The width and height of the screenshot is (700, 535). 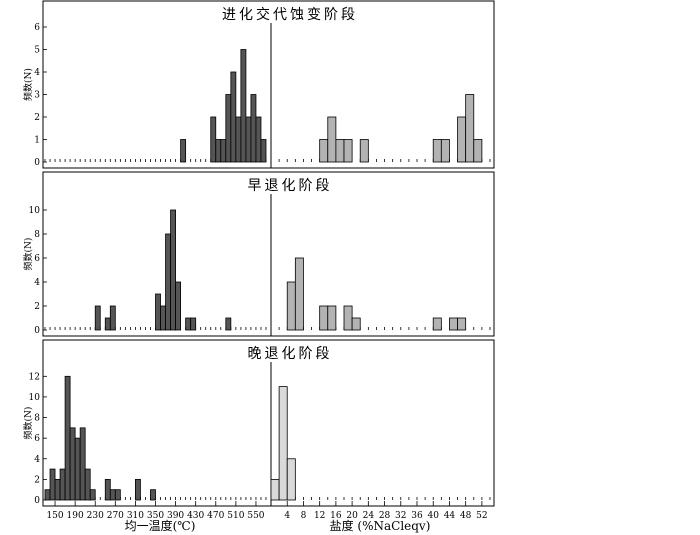 I want to click on panel-title: 晚退化阶段, so click(x=290, y=354).